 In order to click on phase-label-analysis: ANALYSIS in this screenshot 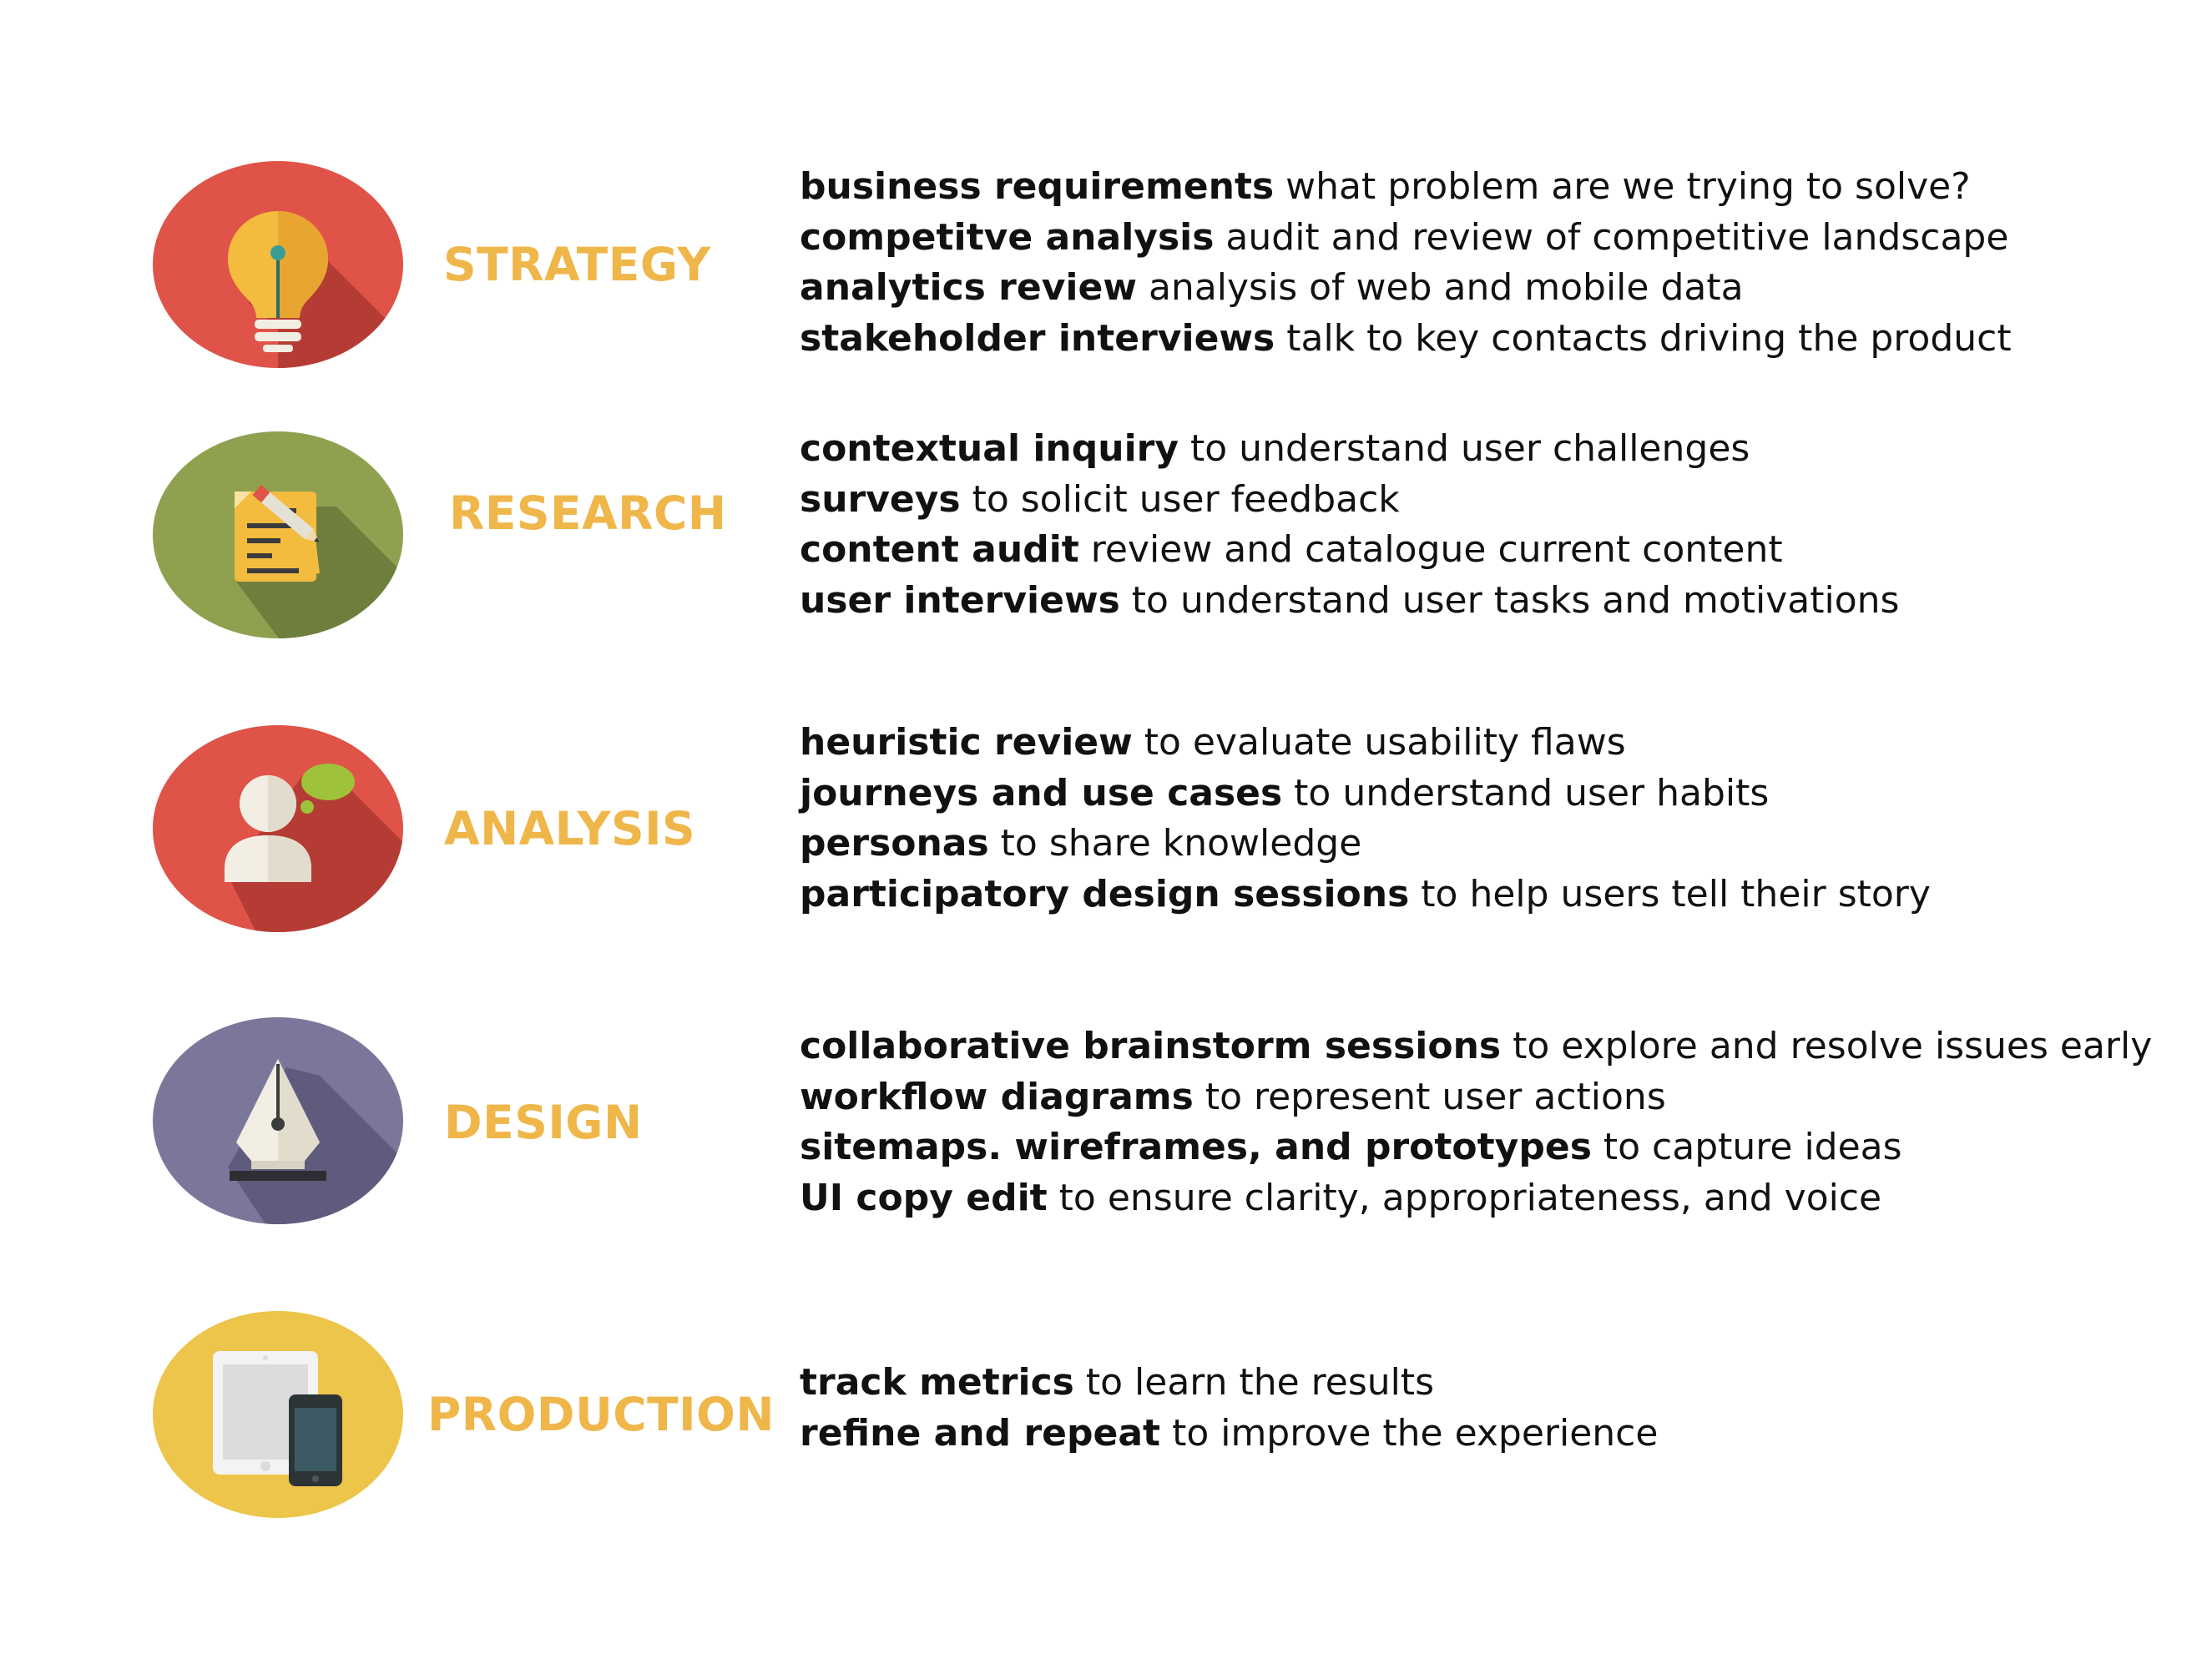, I will do `click(570, 829)`.